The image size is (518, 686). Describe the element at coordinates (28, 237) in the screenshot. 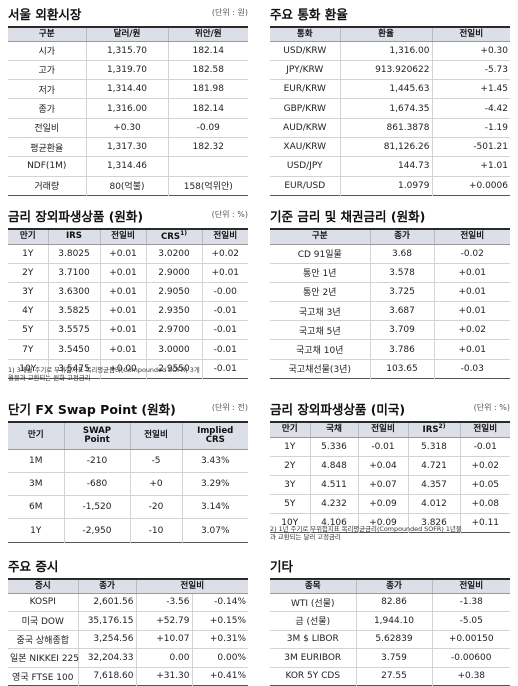

I see `short_fx_deriv-header-0: 만기` at that location.